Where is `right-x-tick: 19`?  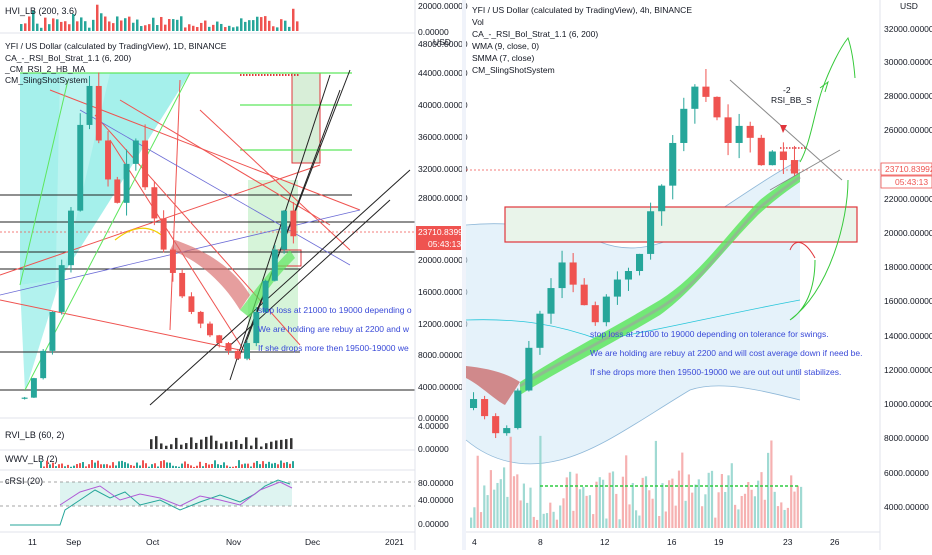
right-x-tick: 19 is located at coordinates (719, 542).